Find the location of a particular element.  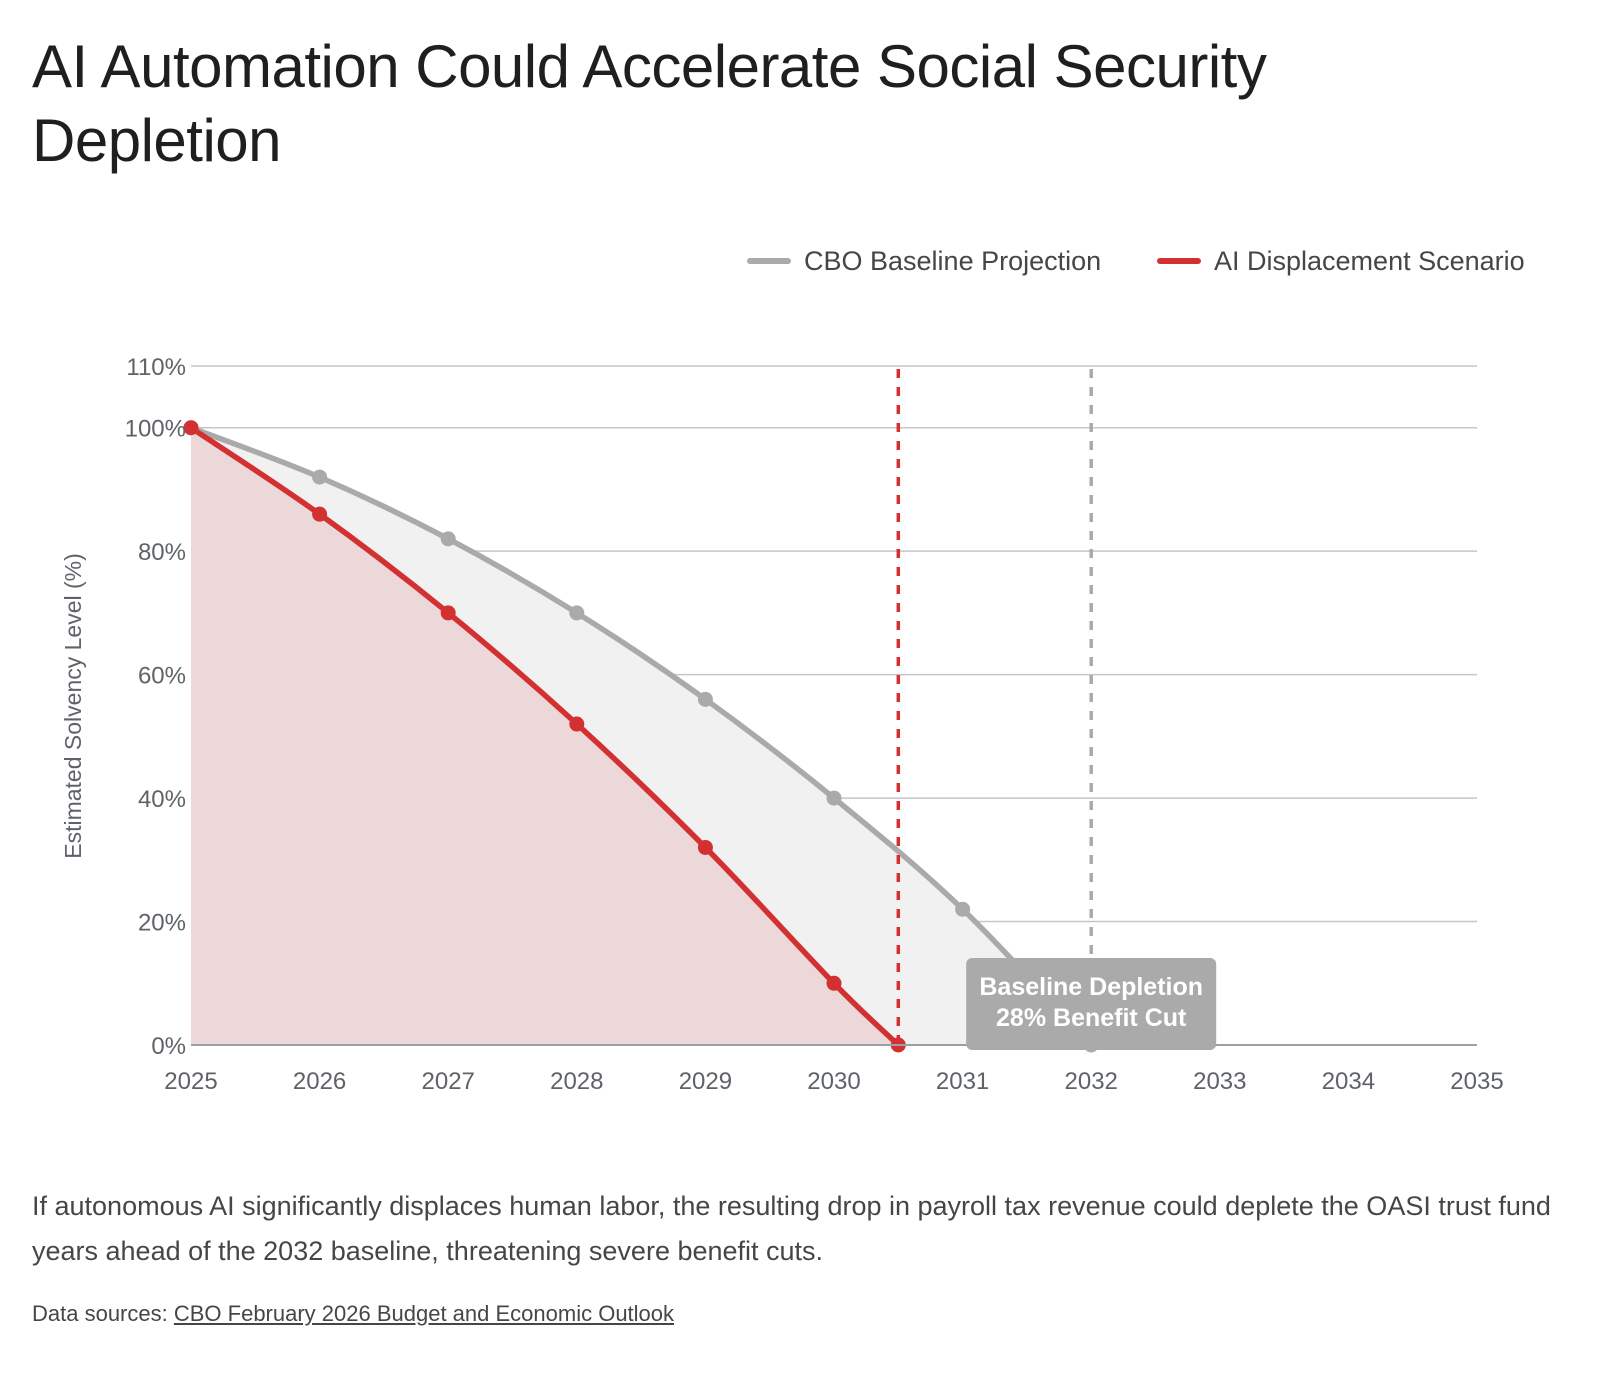

x-tick-label: 2032 is located at coordinates (1091, 1081).